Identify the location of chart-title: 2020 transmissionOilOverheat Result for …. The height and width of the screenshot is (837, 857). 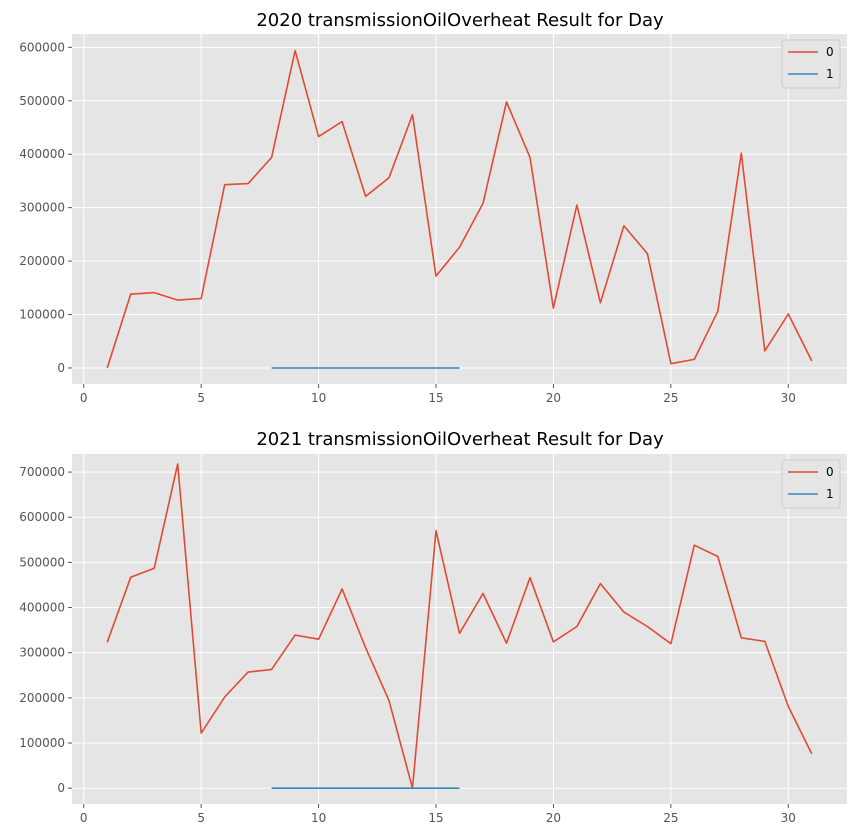
(460, 20).